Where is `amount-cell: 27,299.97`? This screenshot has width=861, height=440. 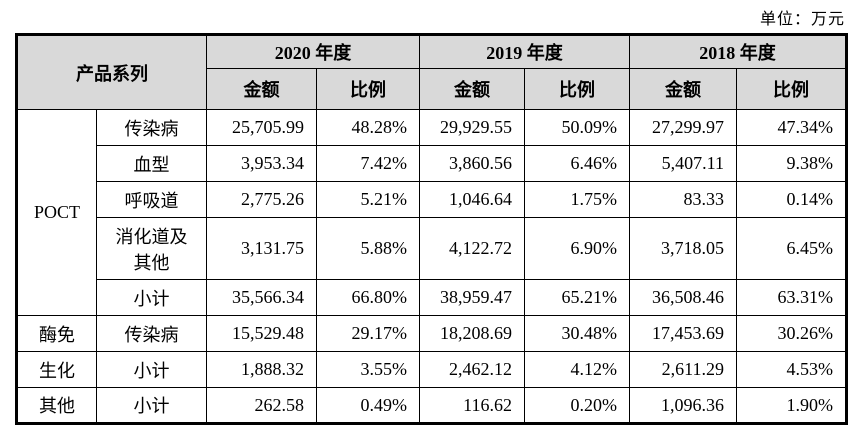
amount-cell: 27,299.97 is located at coordinates (683, 127).